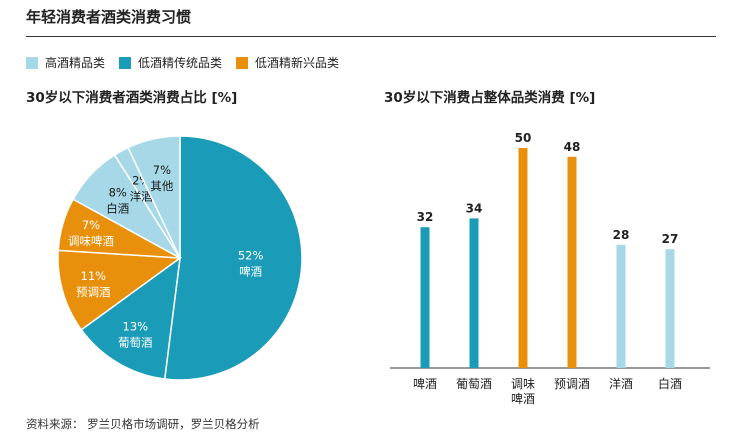  Describe the element at coordinates (91, 241) in the screenshot. I see `pie-category-label: 调味啤酒` at that location.